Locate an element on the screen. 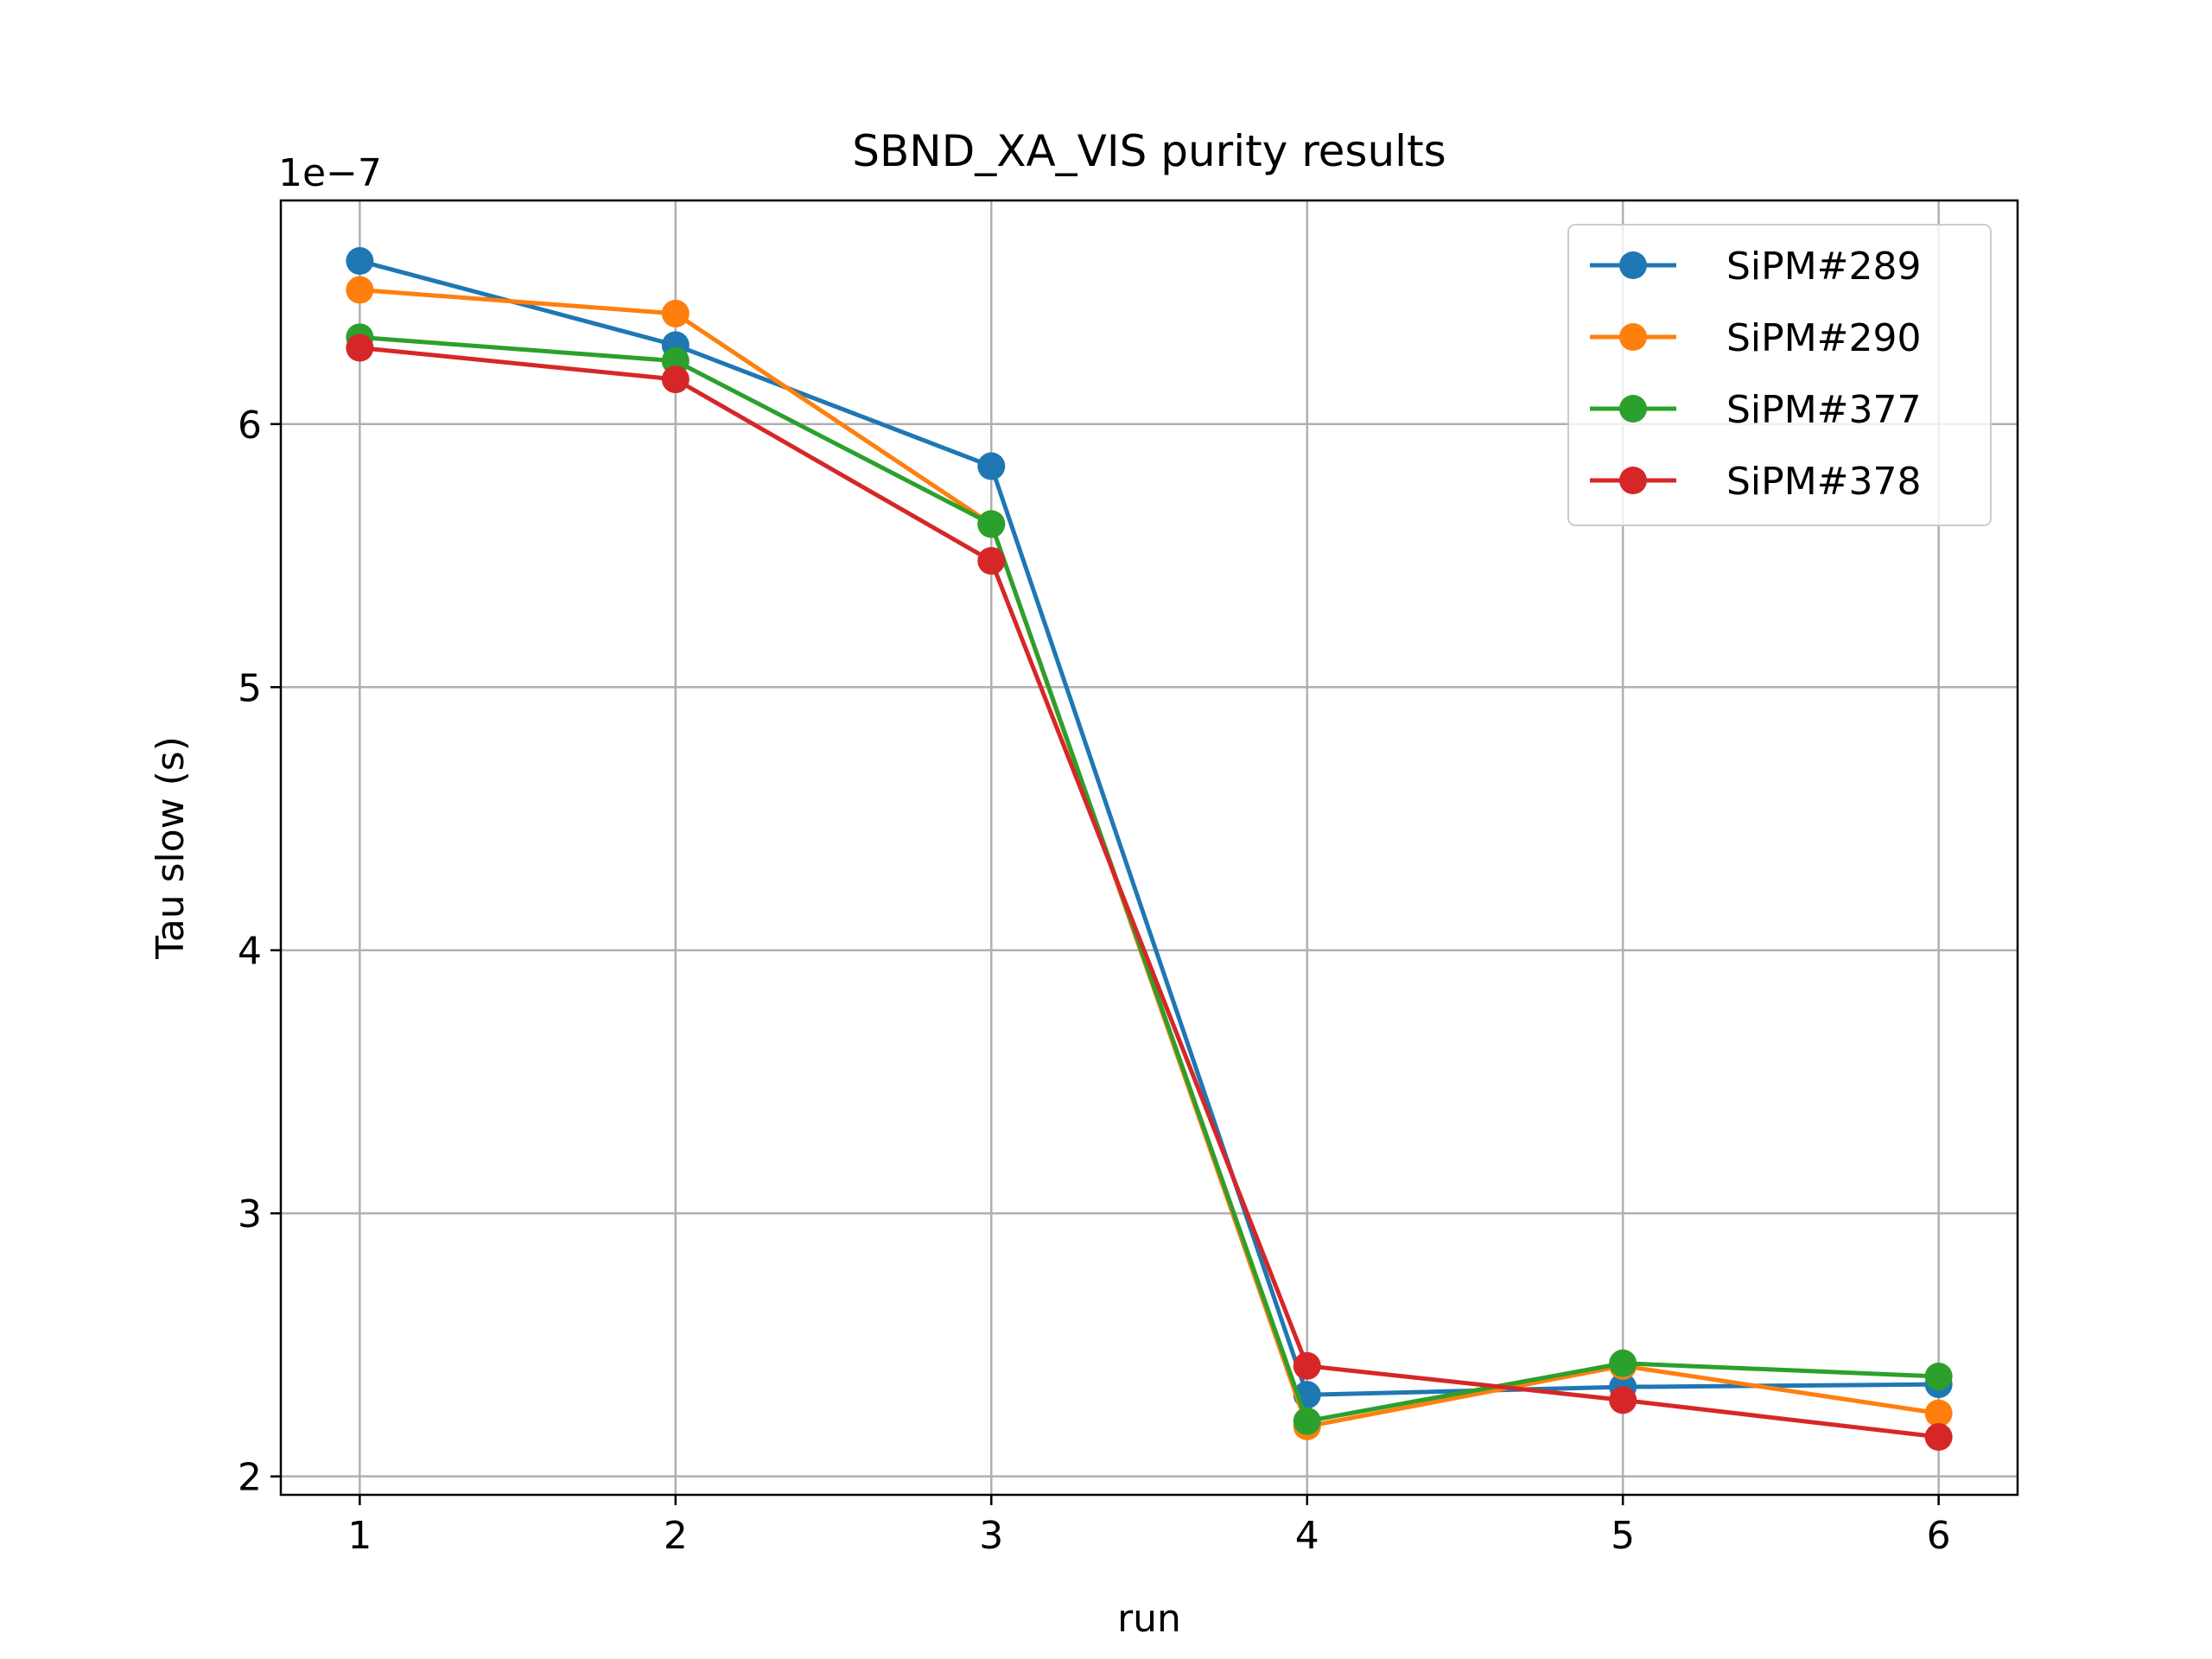  x-tick-label: 3 is located at coordinates (991, 1536).